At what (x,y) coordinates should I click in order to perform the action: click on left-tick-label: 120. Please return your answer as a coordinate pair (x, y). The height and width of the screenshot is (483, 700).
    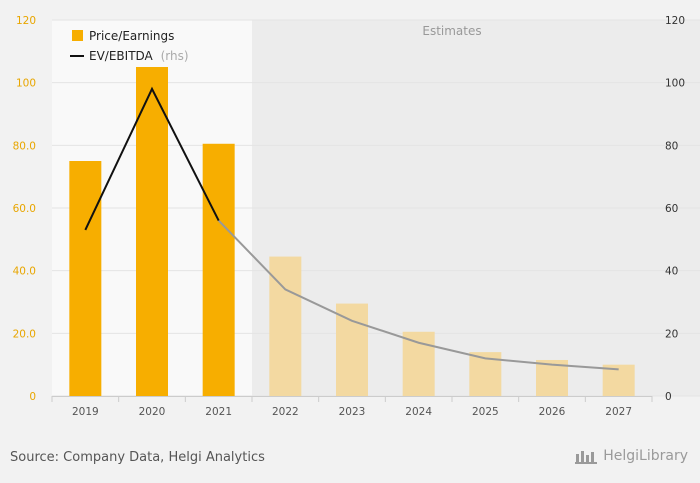
    Looking at the image, I should click on (26, 21).